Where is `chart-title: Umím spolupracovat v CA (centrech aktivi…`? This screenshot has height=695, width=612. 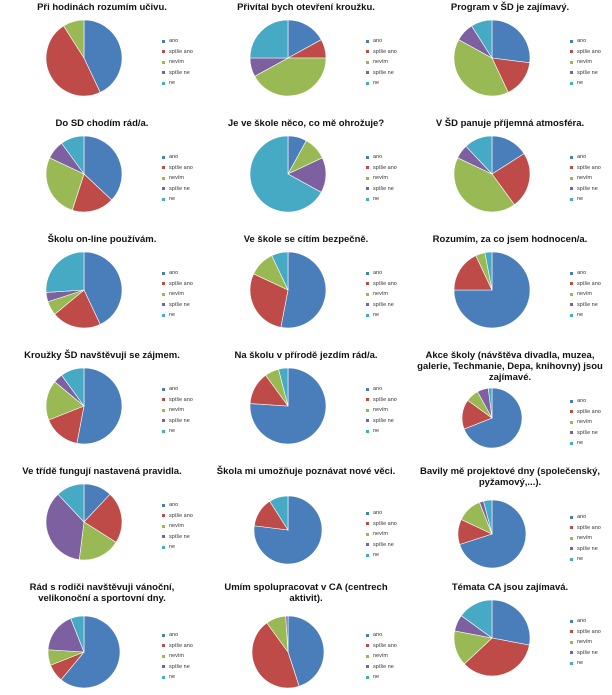 chart-title: Umím spolupracovat v CA (centrech aktivi… is located at coordinates (306, 593).